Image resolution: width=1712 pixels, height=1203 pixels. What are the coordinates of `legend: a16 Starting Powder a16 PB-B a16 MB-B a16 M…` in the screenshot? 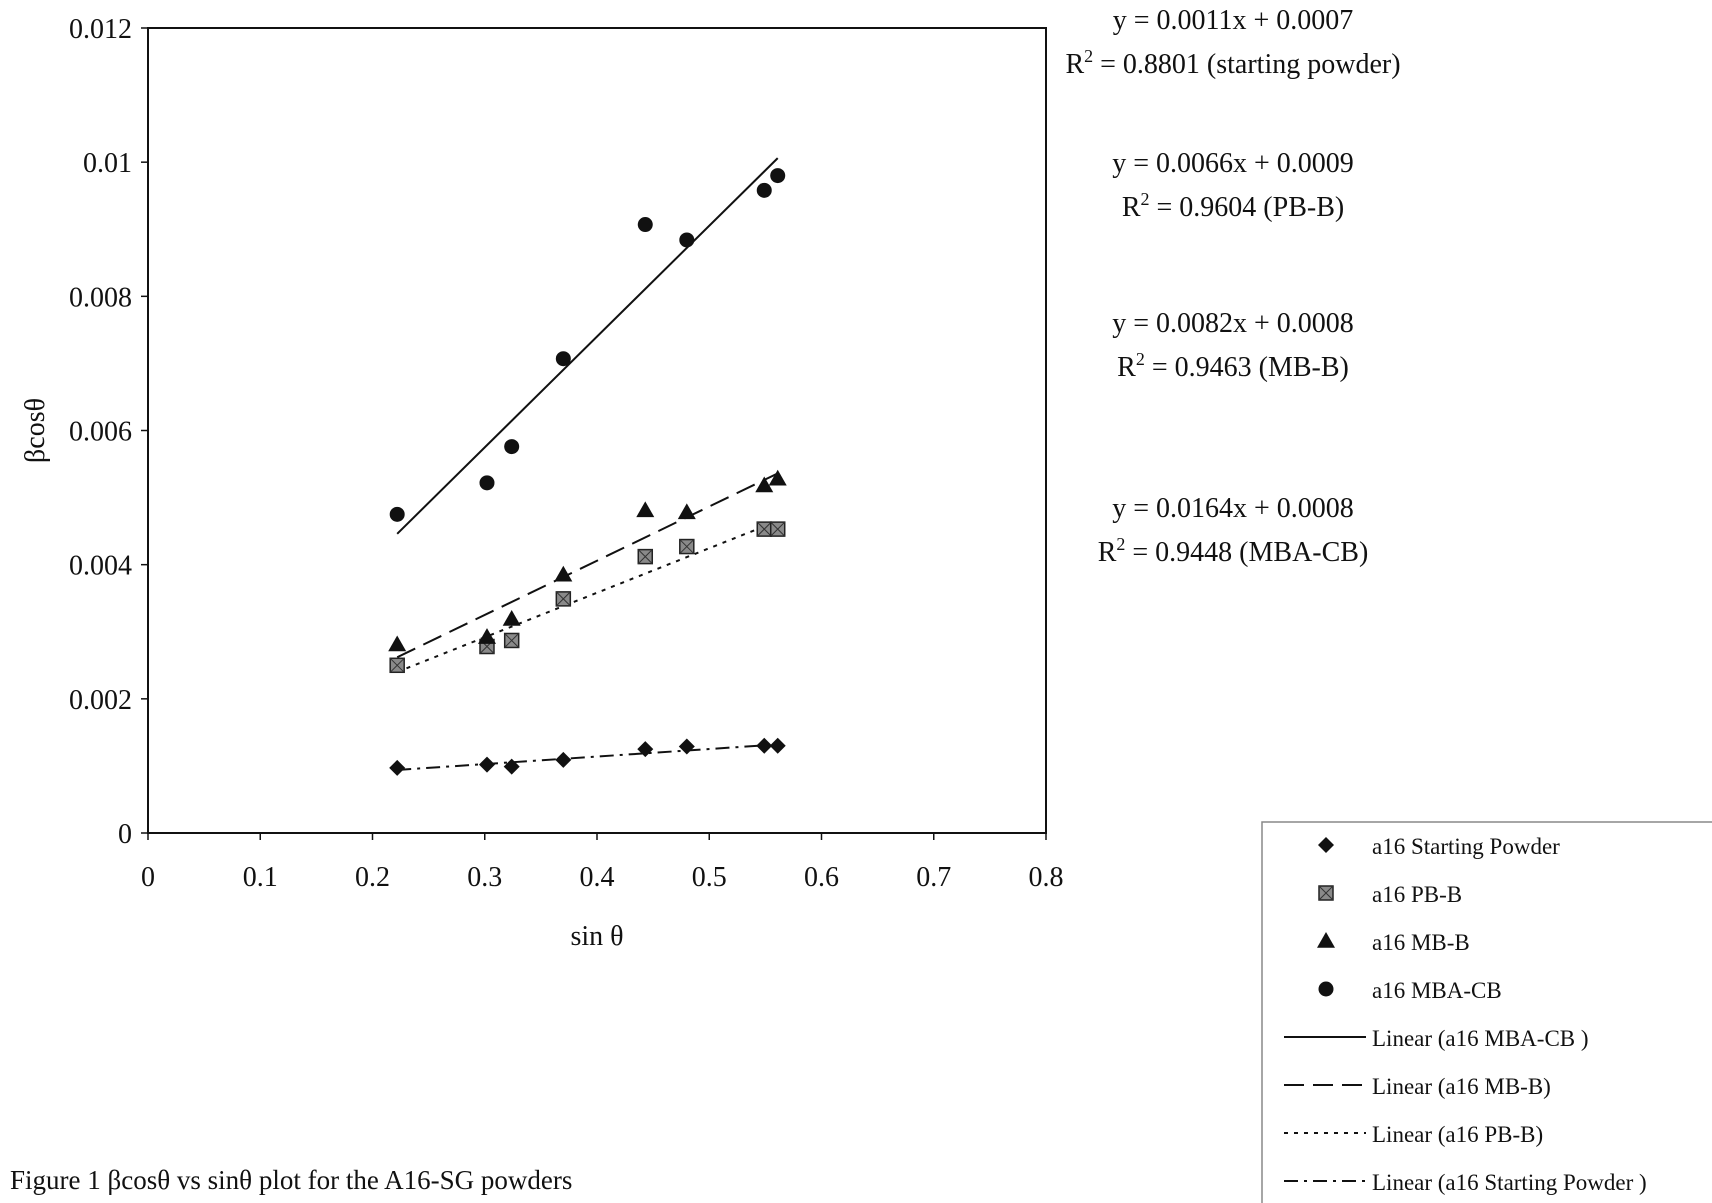 It's located at (1486, 1012).